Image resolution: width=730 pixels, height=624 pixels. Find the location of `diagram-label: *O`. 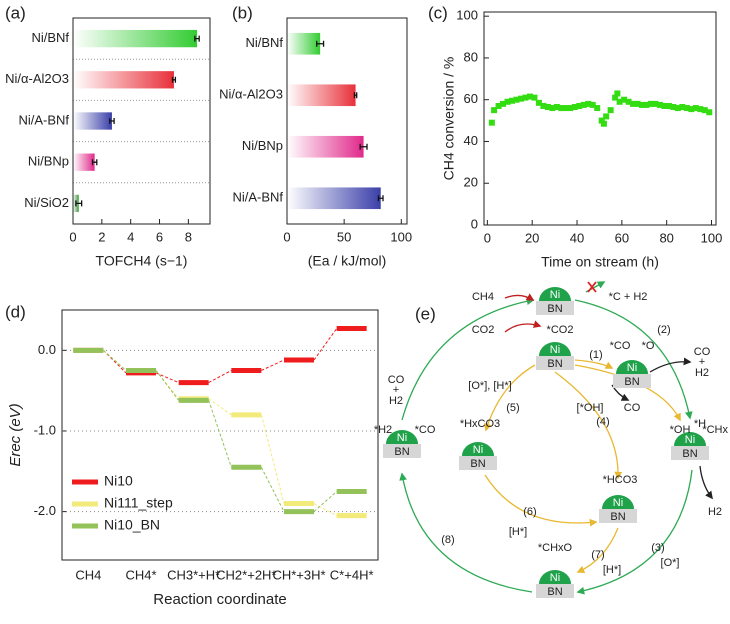

diagram-label: *O is located at coordinates (648, 346).